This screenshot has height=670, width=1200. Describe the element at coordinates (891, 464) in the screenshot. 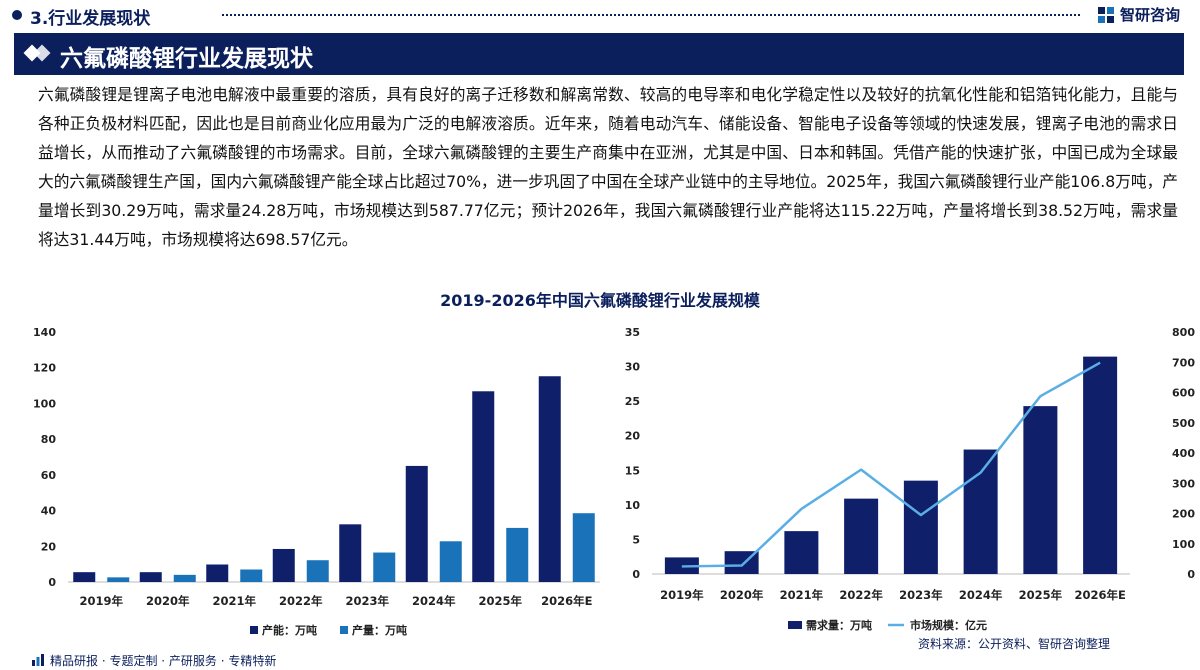

I see `market-size-line` at that location.